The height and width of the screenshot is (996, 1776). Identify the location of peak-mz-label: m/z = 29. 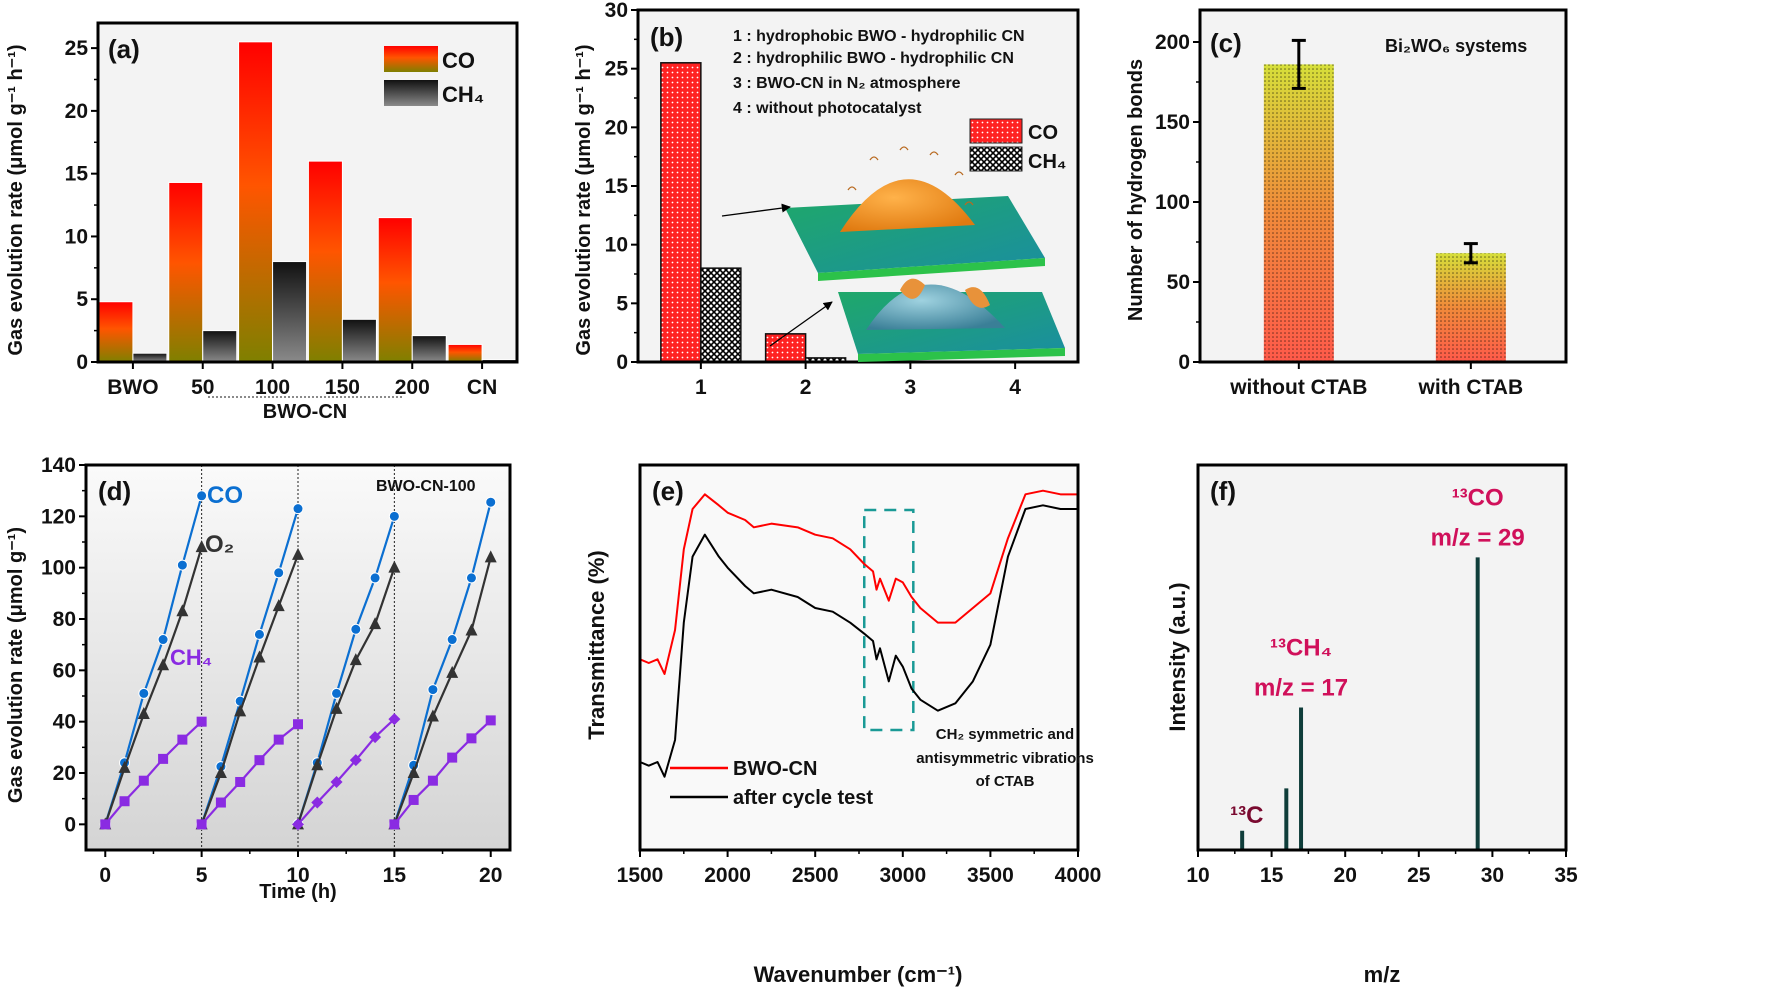
(1478, 537).